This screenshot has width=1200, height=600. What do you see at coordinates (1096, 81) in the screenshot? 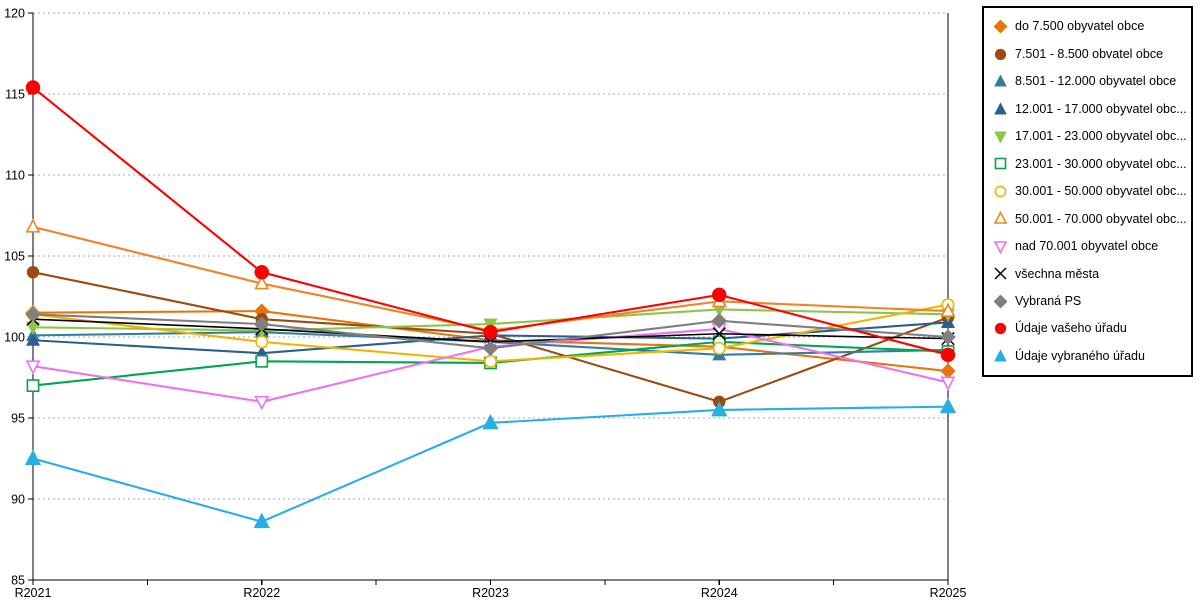
I see `legend-item-label: 8.501 - 12.000 obyvatel obce` at bounding box center [1096, 81].